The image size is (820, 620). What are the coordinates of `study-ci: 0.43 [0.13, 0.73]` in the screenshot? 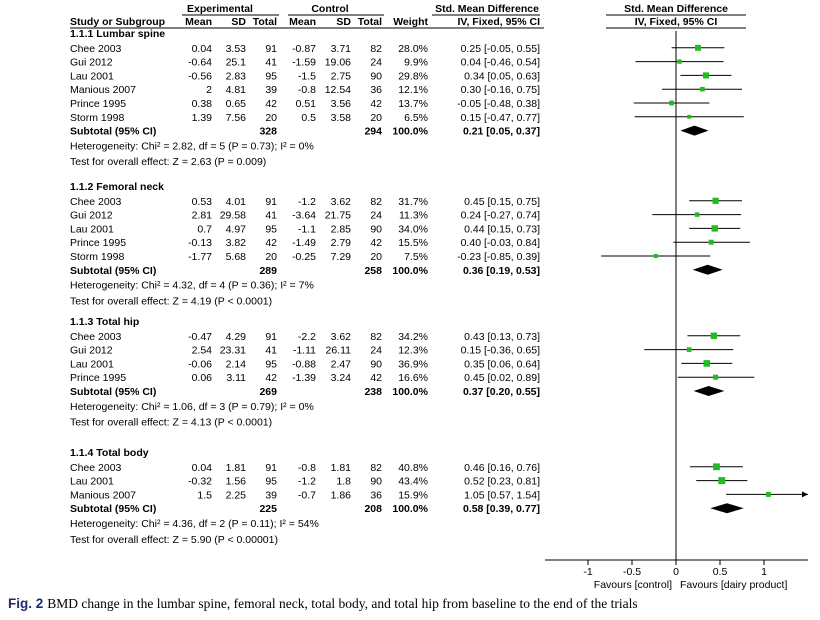 It's located at (502, 337).